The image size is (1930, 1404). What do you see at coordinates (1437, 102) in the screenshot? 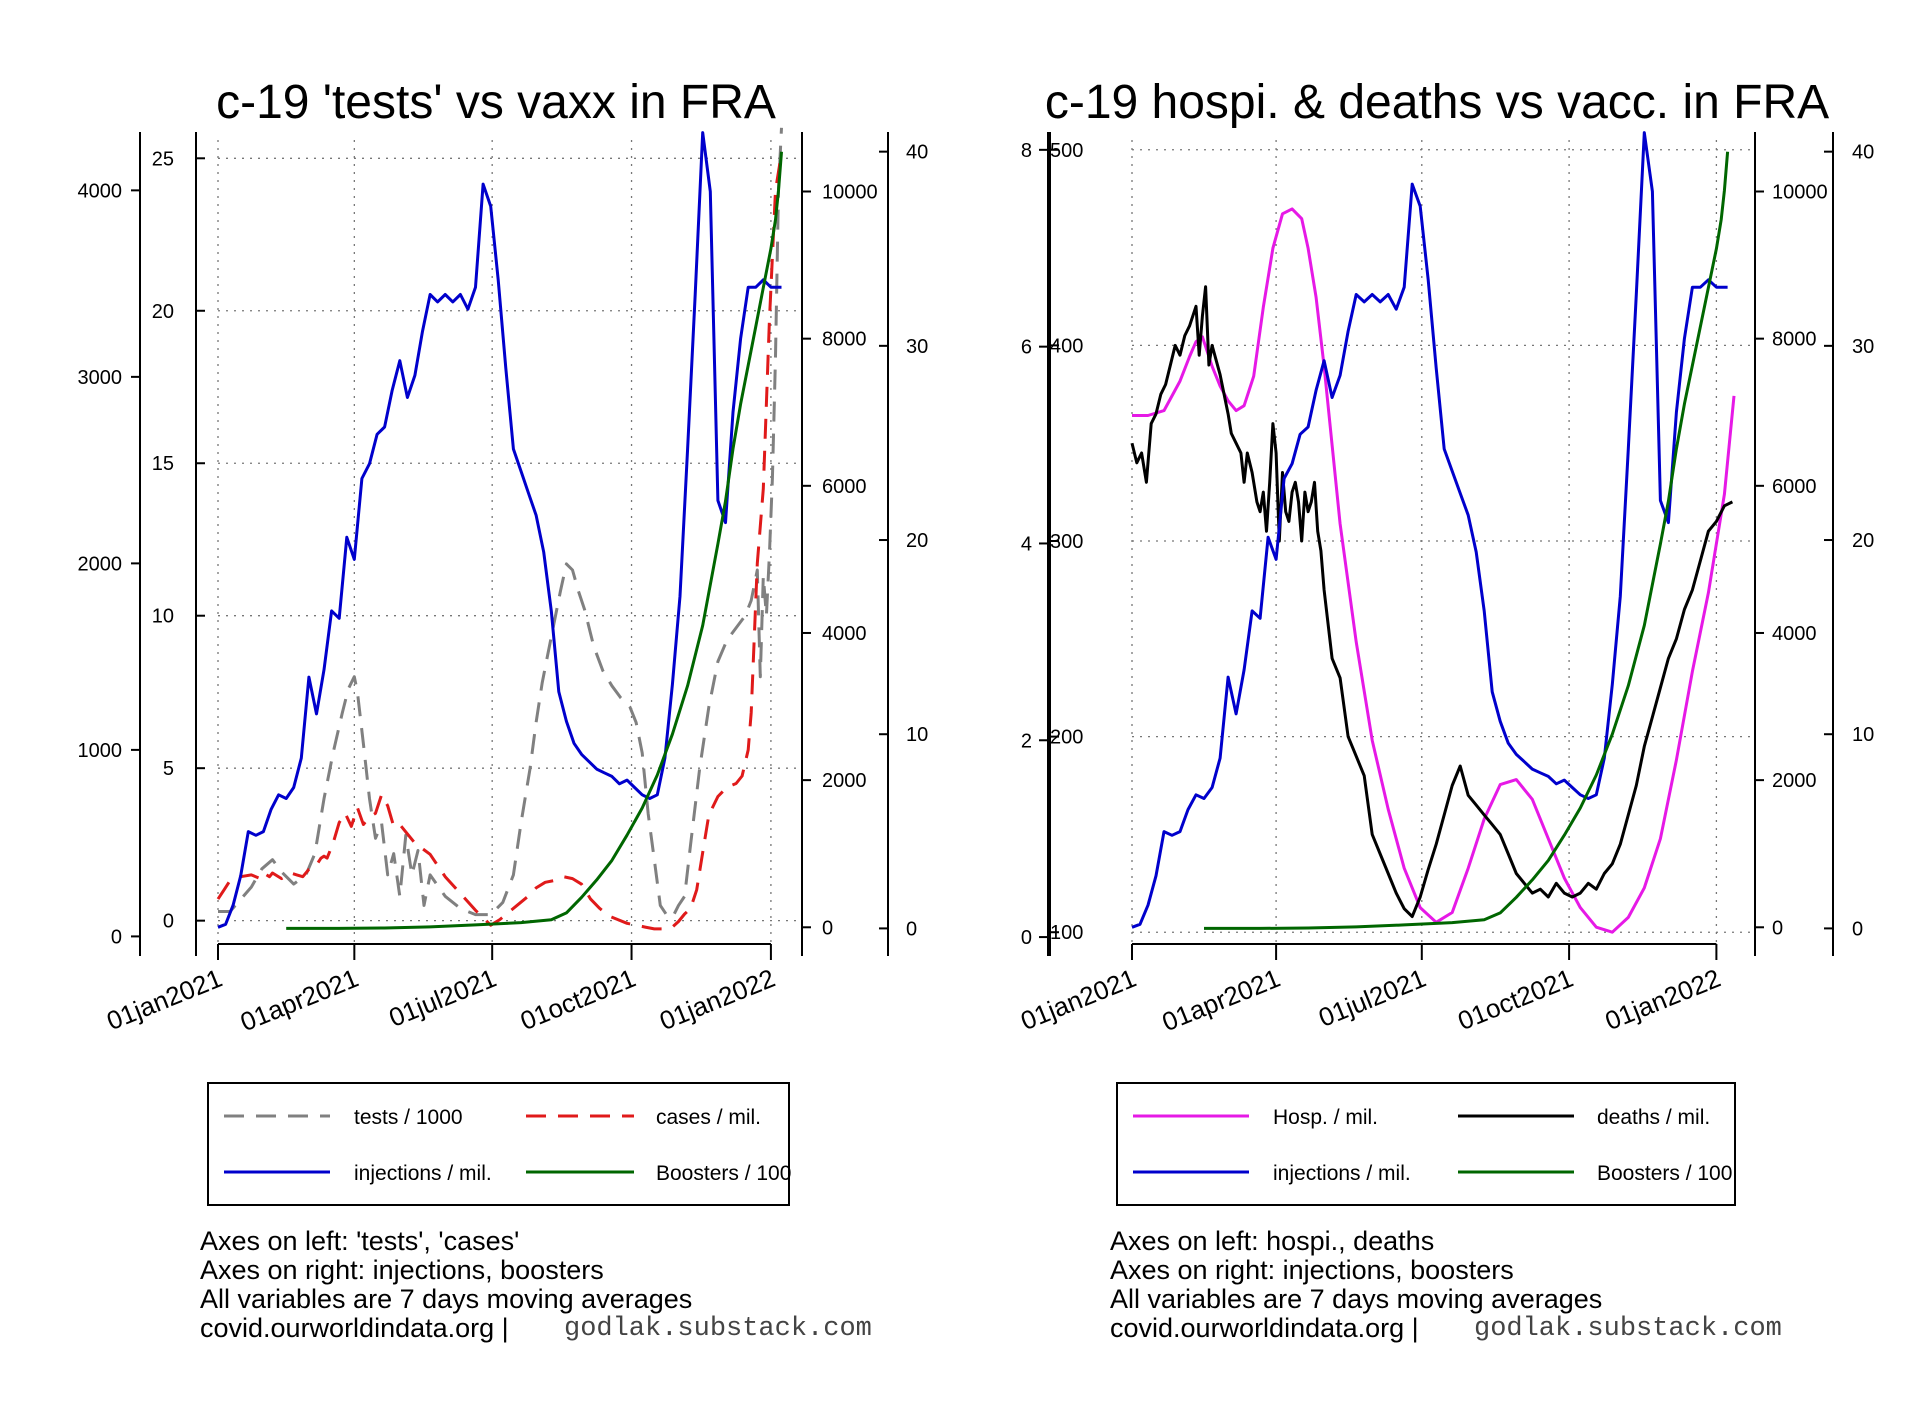
I see `chart-title: c-19 hospi. & deaths vs vacc. in FRA` at bounding box center [1437, 102].